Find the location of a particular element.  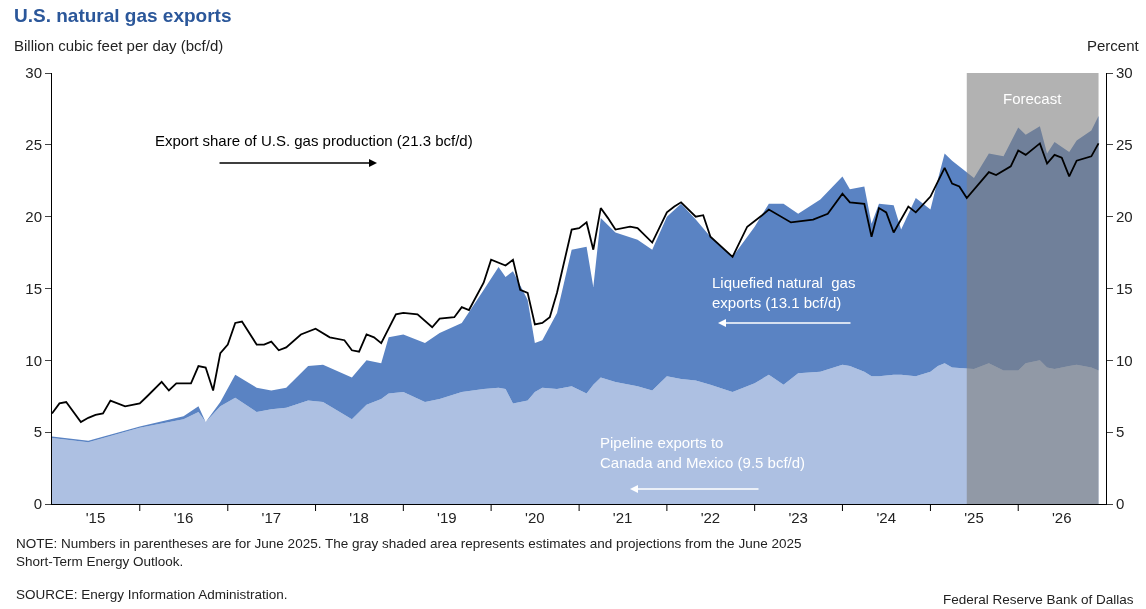

x-tick-label: '24 is located at coordinates (886, 517).